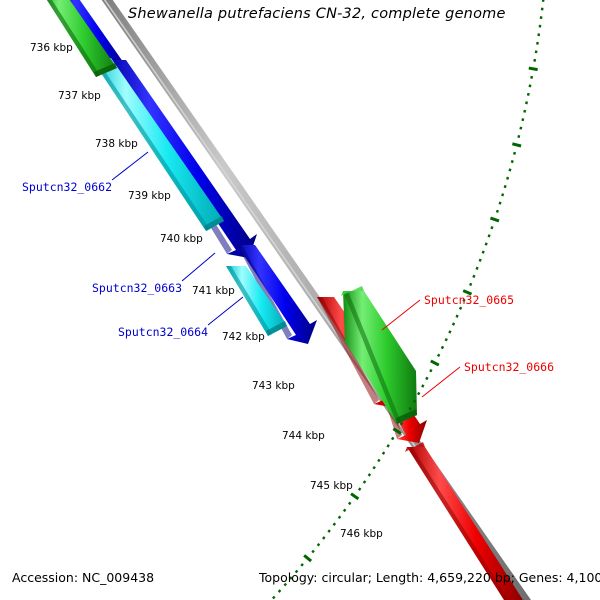 This screenshot has width=600, height=600. What do you see at coordinates (163, 332) in the screenshot?
I see `gene-label-sputcn32_0664: Sputcn32_0664` at bounding box center [163, 332].